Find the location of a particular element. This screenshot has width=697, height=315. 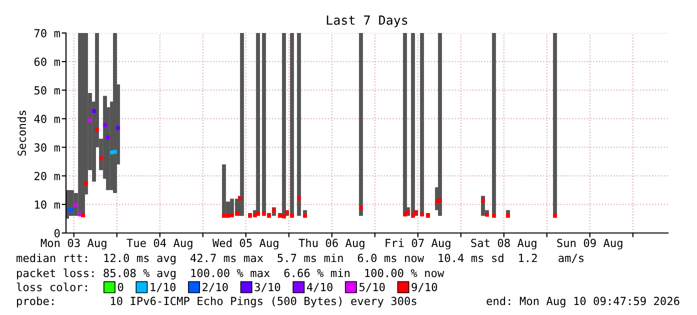

legend-label: 3/10 is located at coordinates (267, 287).